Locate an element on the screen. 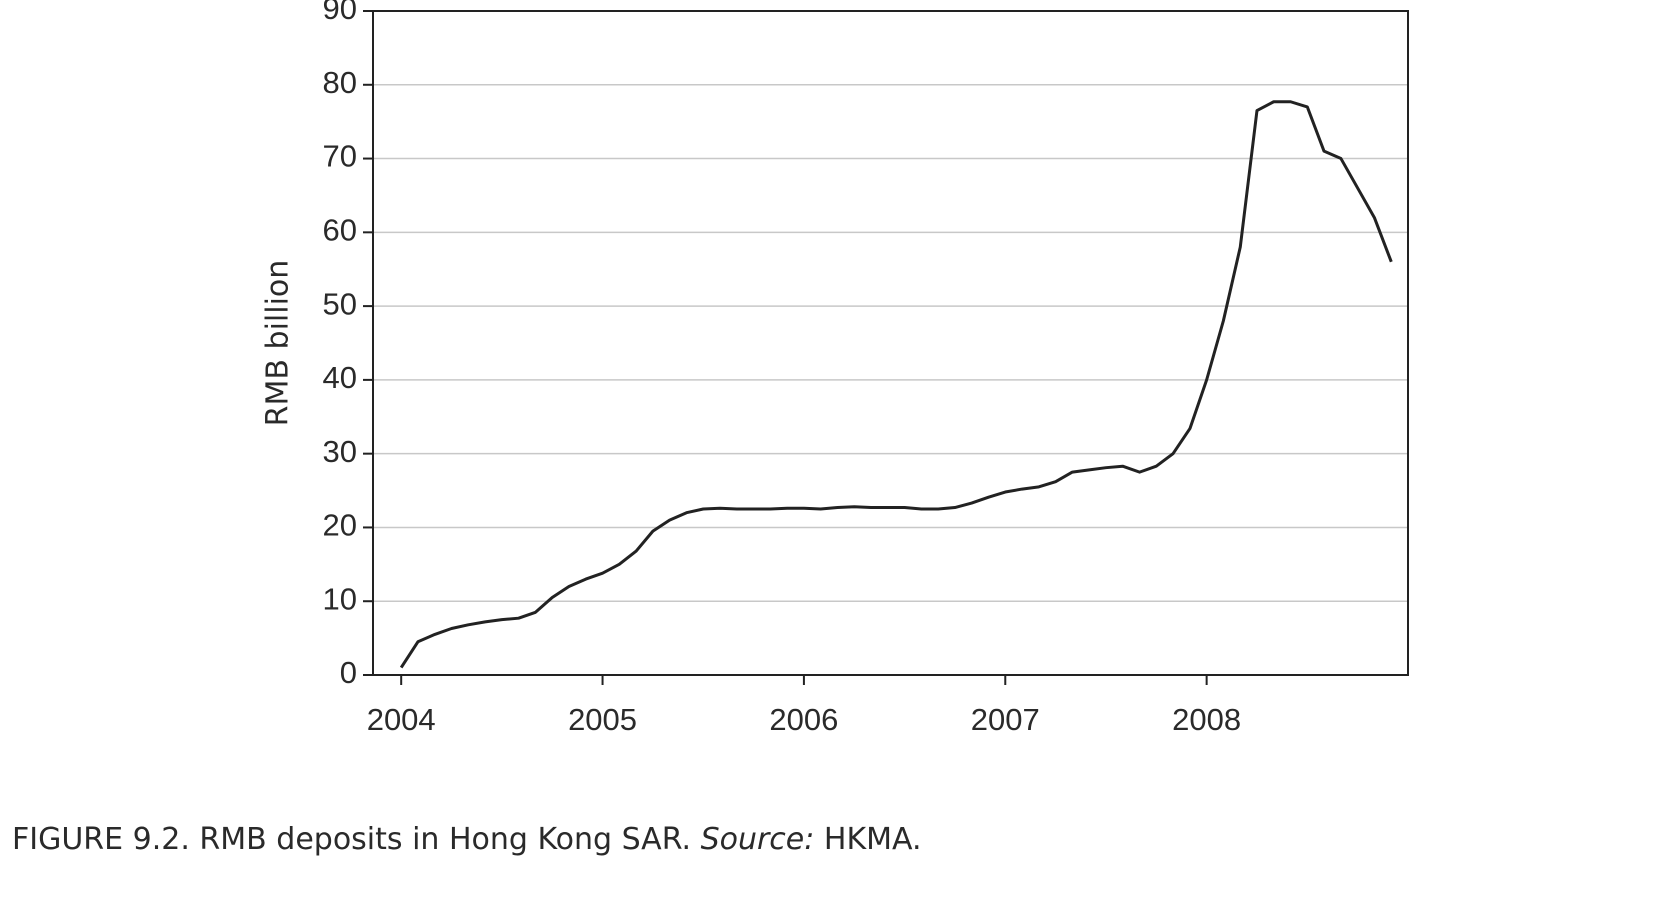 Image resolution: width=1653 pixels, height=897 pixels. y-tick-label: 60 is located at coordinates (340, 230).